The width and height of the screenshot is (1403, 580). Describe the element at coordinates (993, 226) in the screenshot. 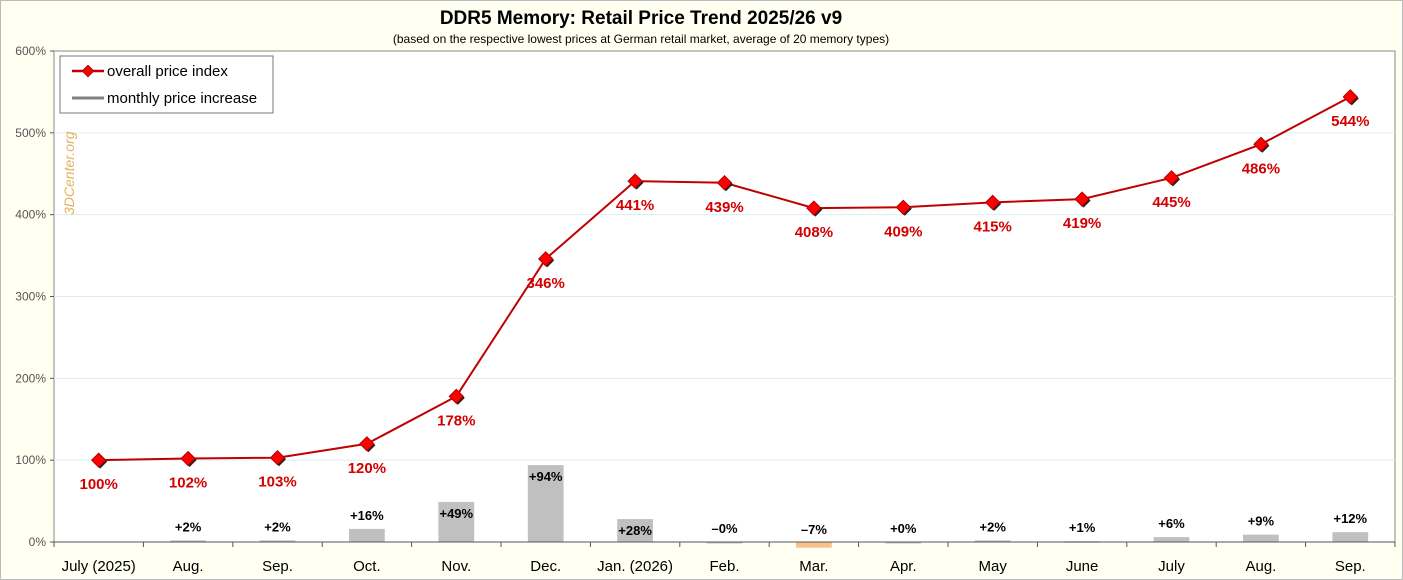

I see `price-index-label: 415%` at that location.